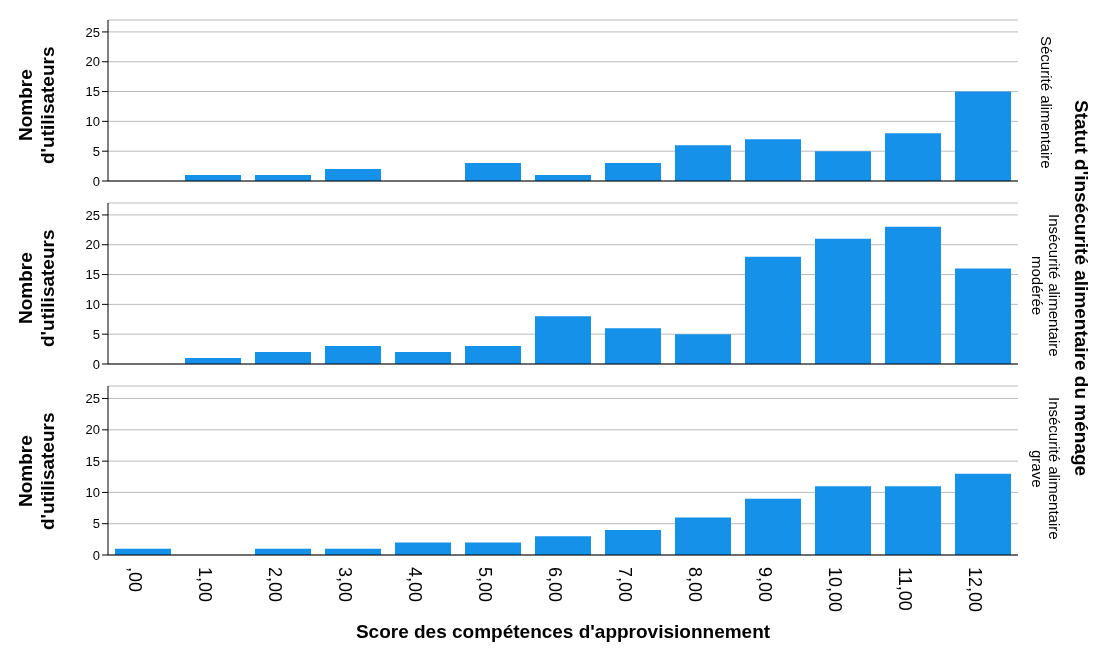  What do you see at coordinates (555, 585) in the screenshot?
I see `x-tick-label: 6,00` at bounding box center [555, 585].